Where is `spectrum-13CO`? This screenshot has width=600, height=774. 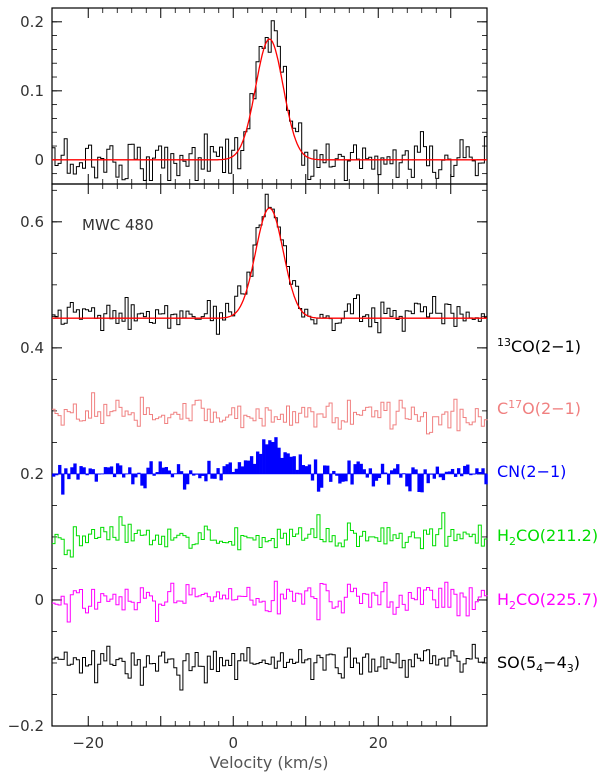 spectrum-13CO is located at coordinates (270, 264).